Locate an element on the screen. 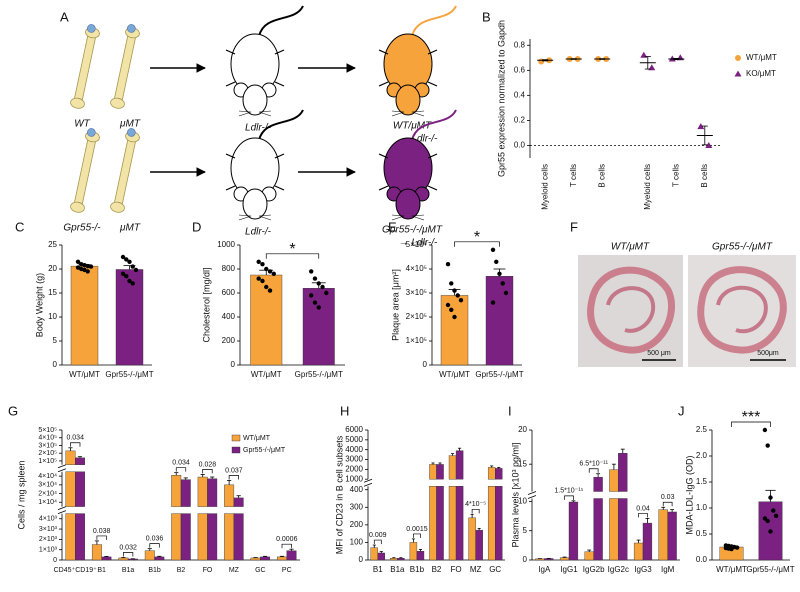  y-tick-label: 400 is located at coordinates (357, 489).